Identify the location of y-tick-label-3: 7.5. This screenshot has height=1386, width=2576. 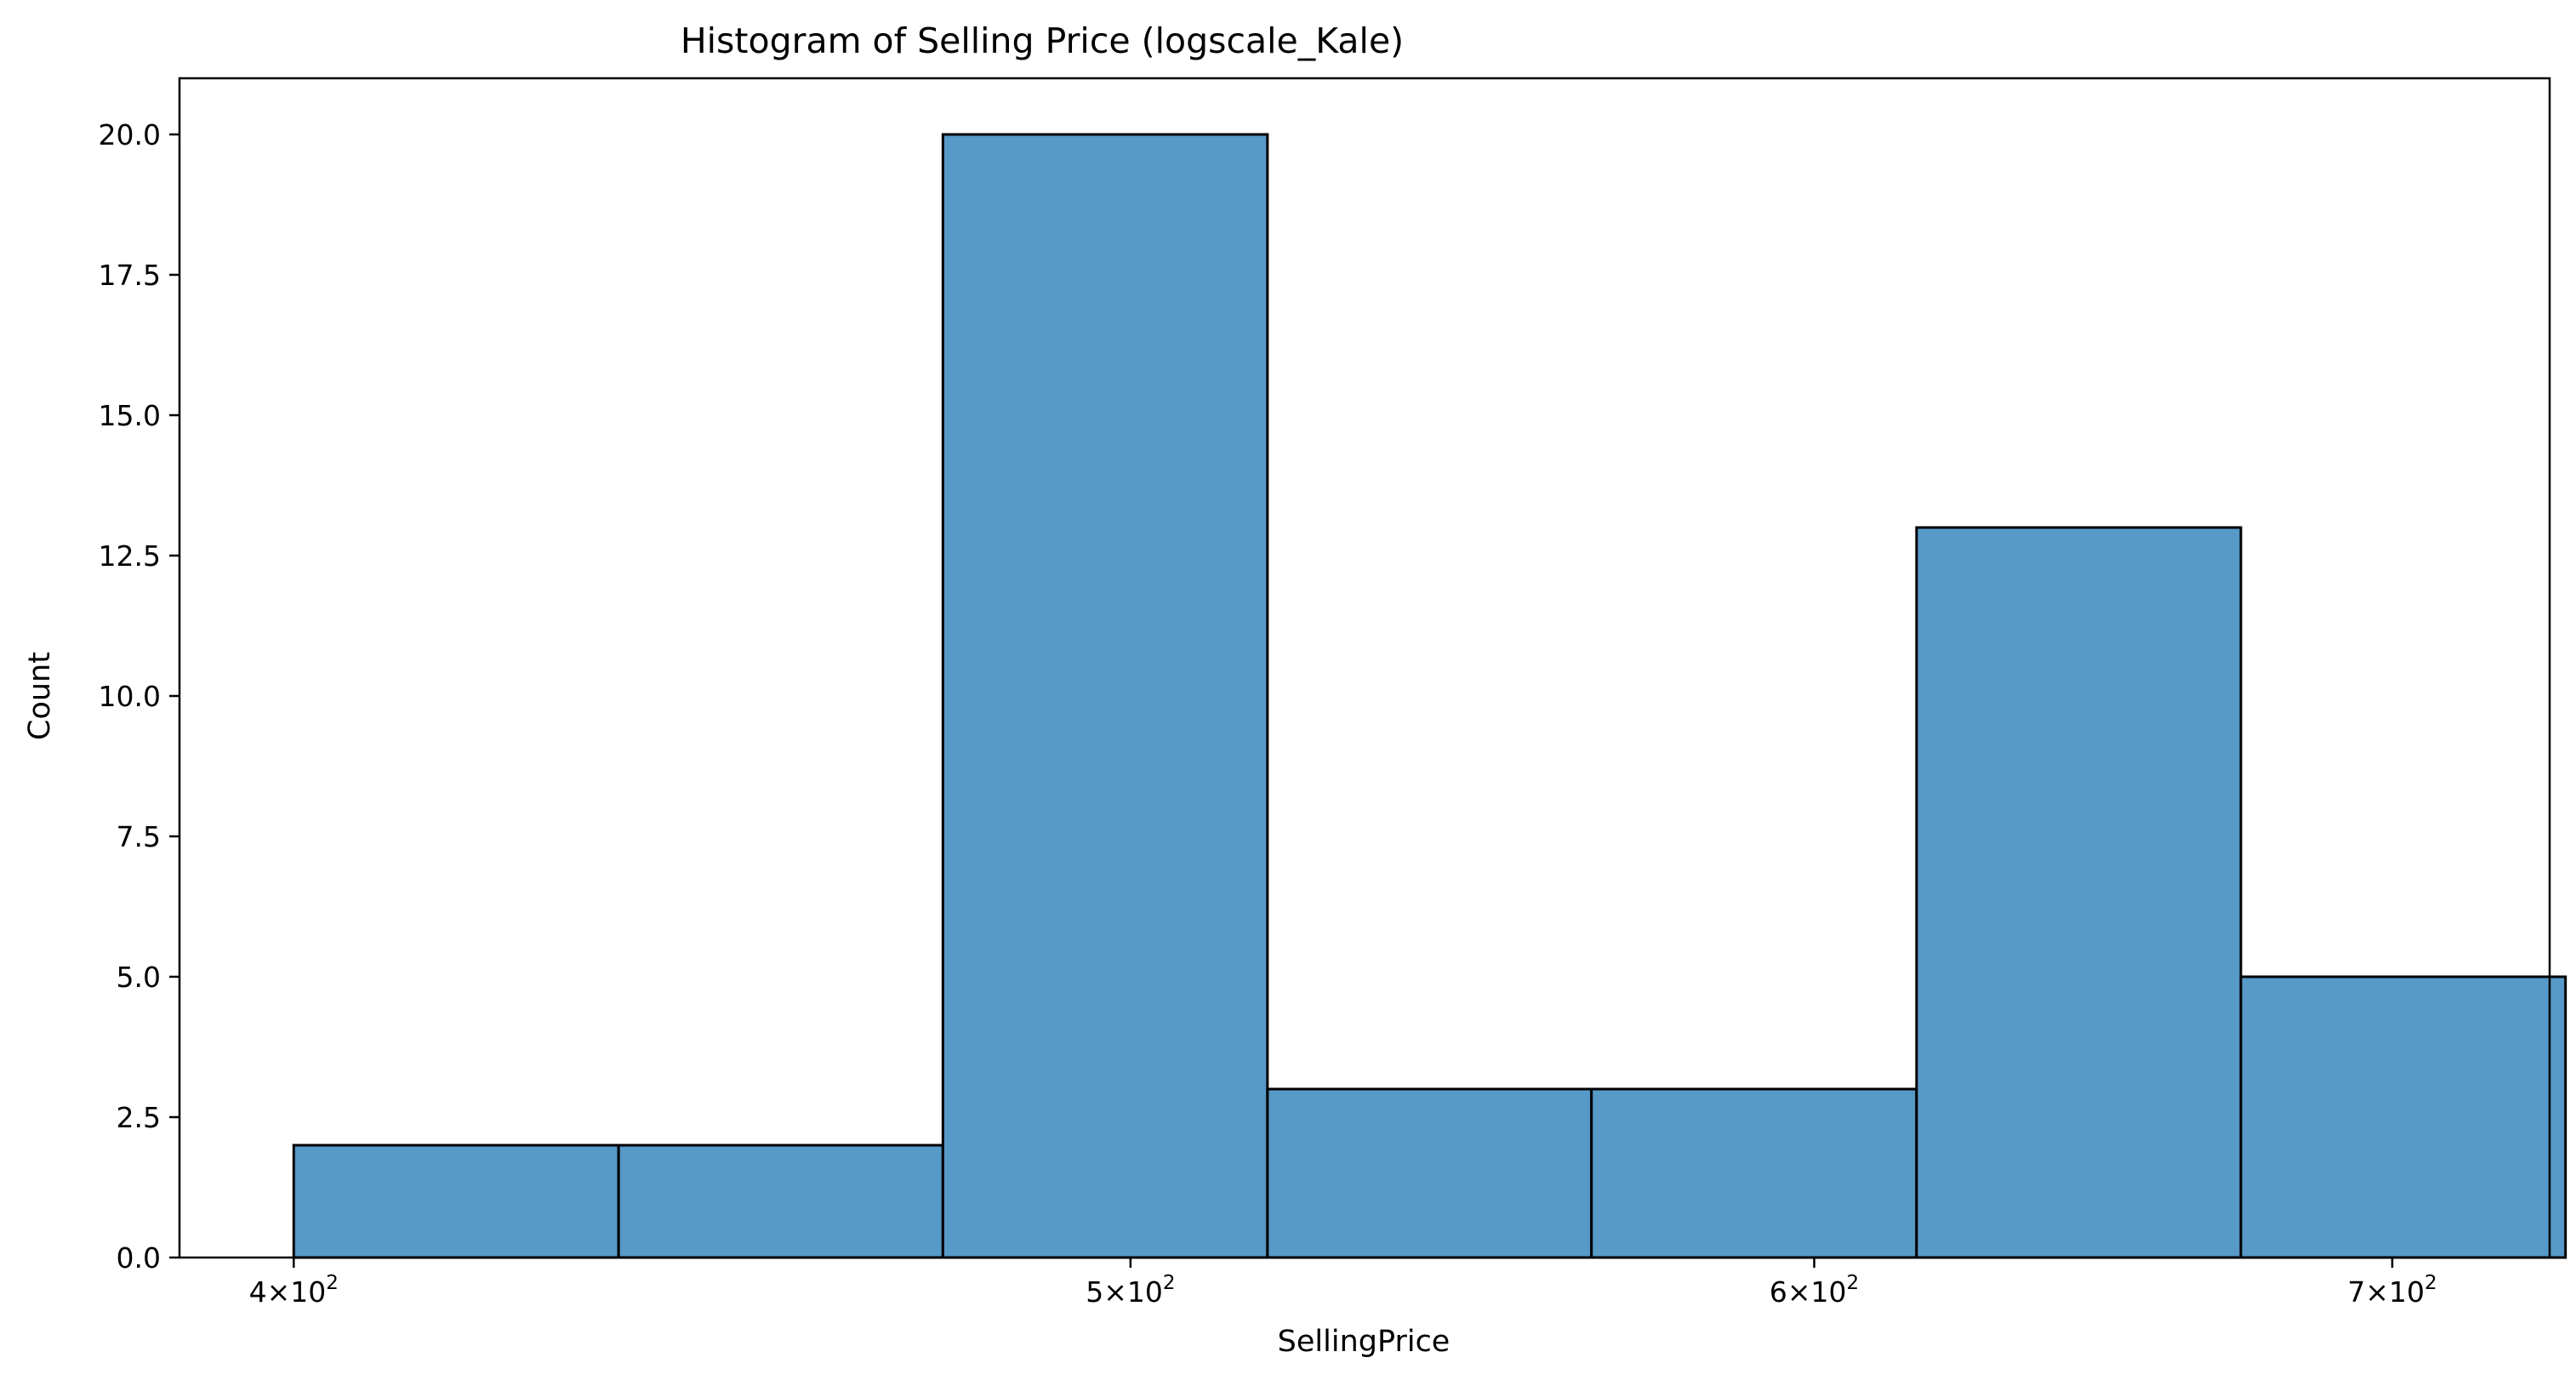
(139, 836).